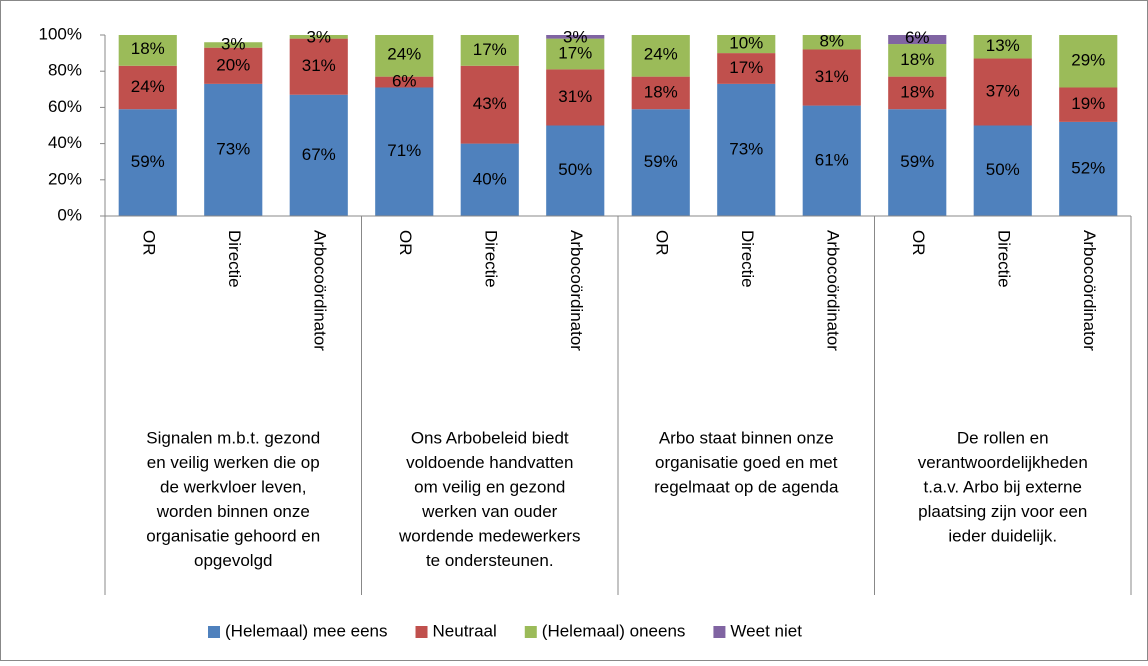 The height and width of the screenshot is (666, 1148). Describe the element at coordinates (233, 560) in the screenshot. I see `group-label: opgevolgd` at that location.